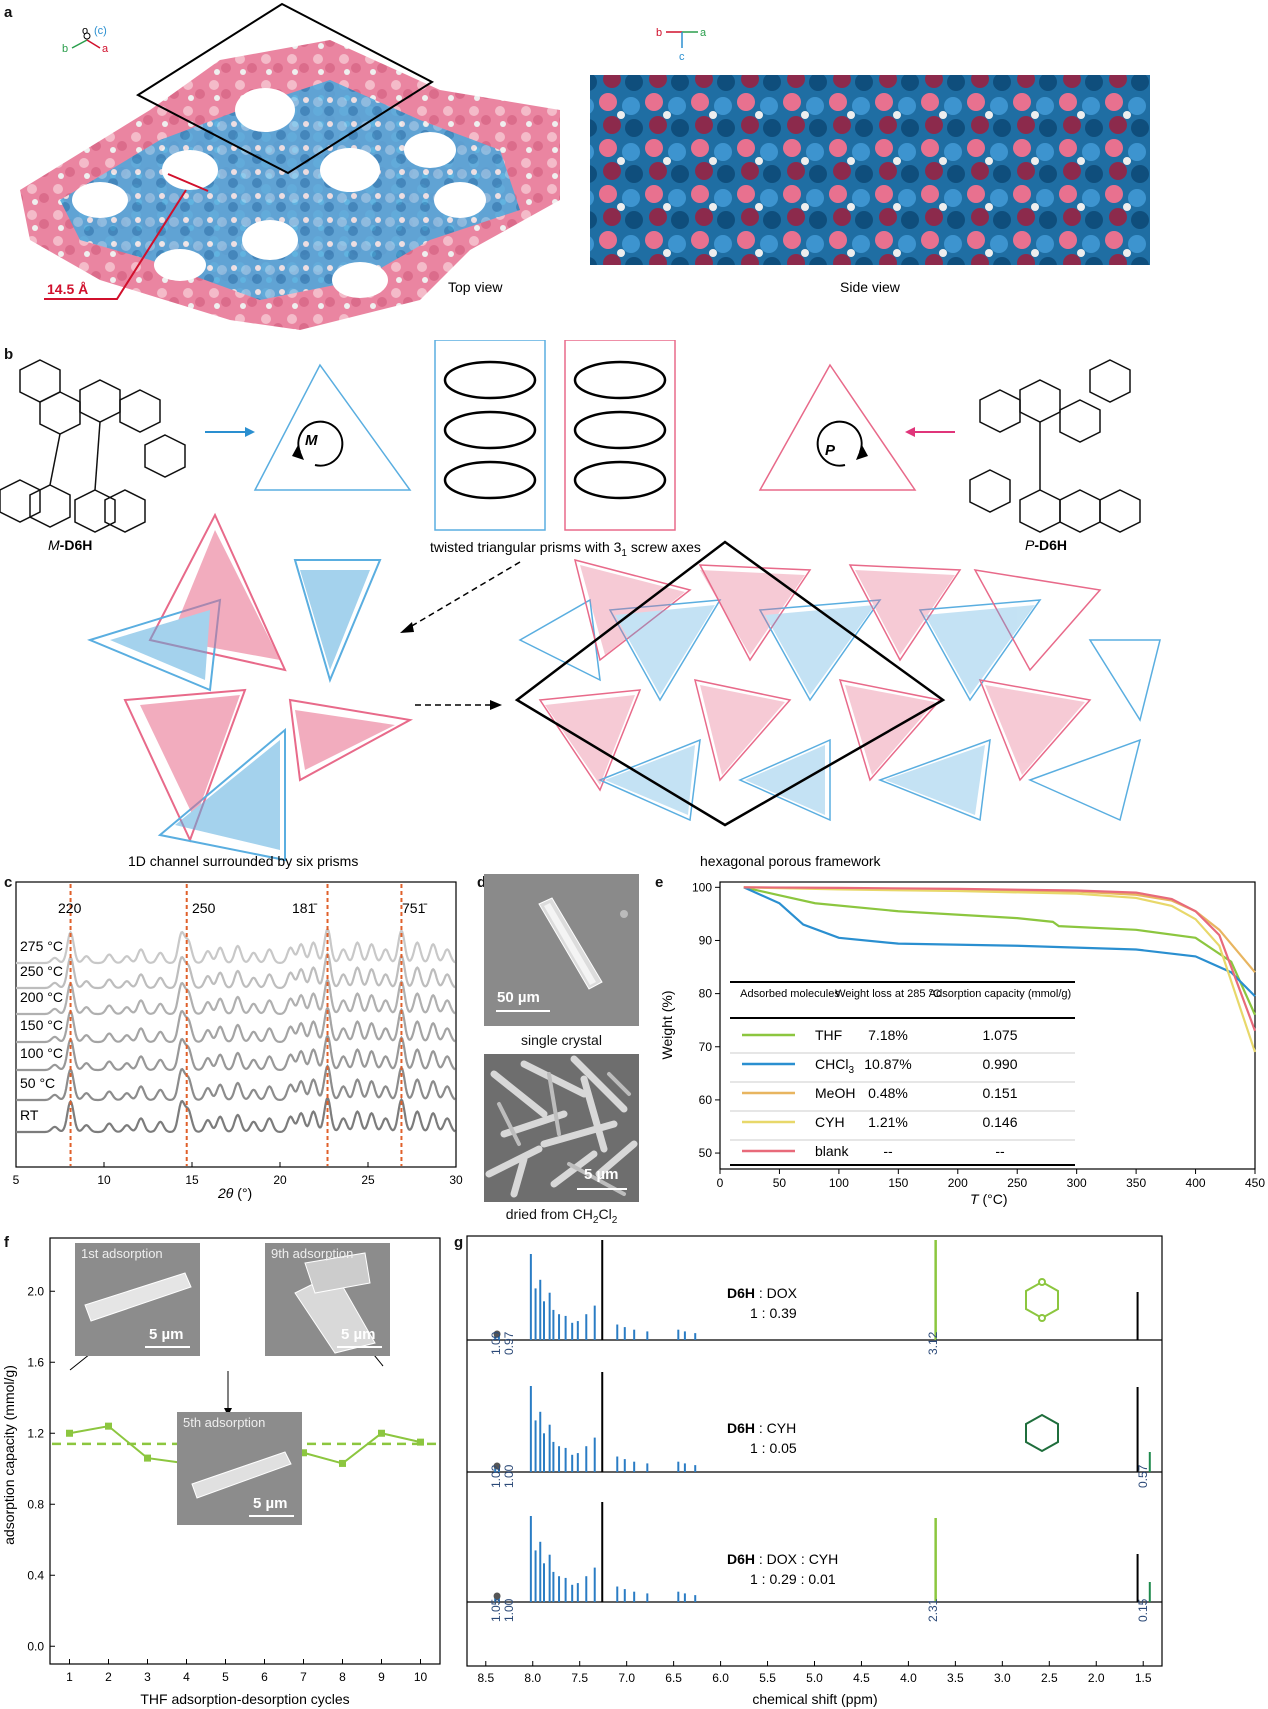  What do you see at coordinates (870, 170) in the screenshot?
I see `side-view-packing` at bounding box center [870, 170].